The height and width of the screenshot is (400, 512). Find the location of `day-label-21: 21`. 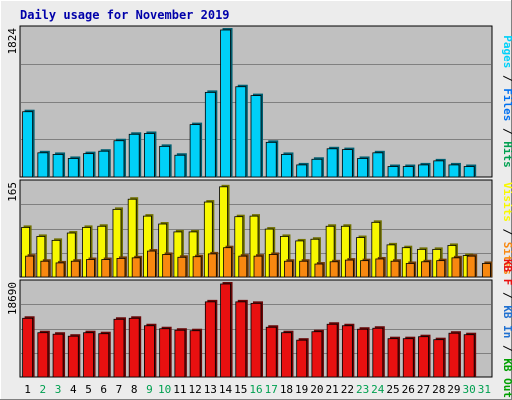

day-label-21: 21 is located at coordinates (332, 389).